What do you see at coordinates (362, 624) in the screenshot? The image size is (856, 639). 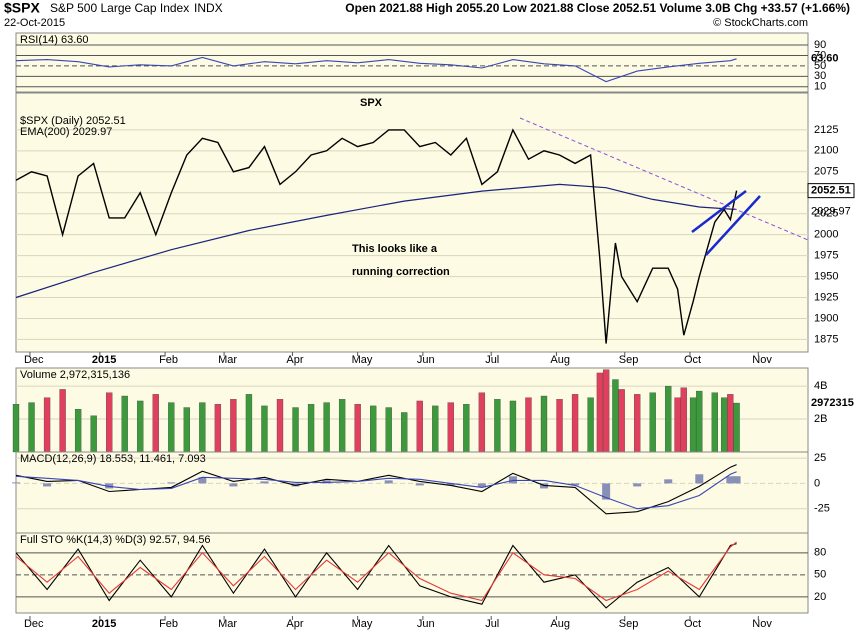 I see `x-tick-label: May` at bounding box center [362, 624].